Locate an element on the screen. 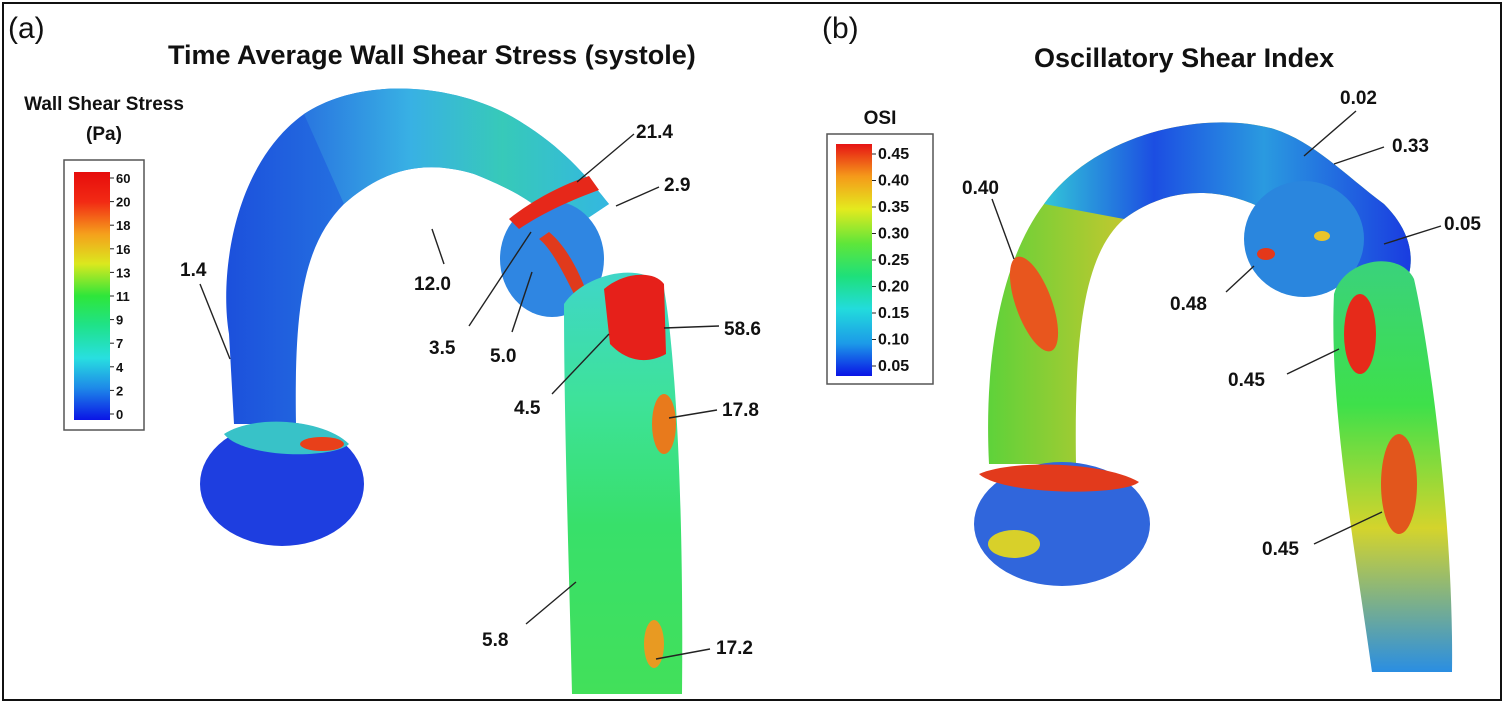 The width and height of the screenshot is (1506, 707). panel-a-colorbar-tick-label: 13 is located at coordinates (123, 272).